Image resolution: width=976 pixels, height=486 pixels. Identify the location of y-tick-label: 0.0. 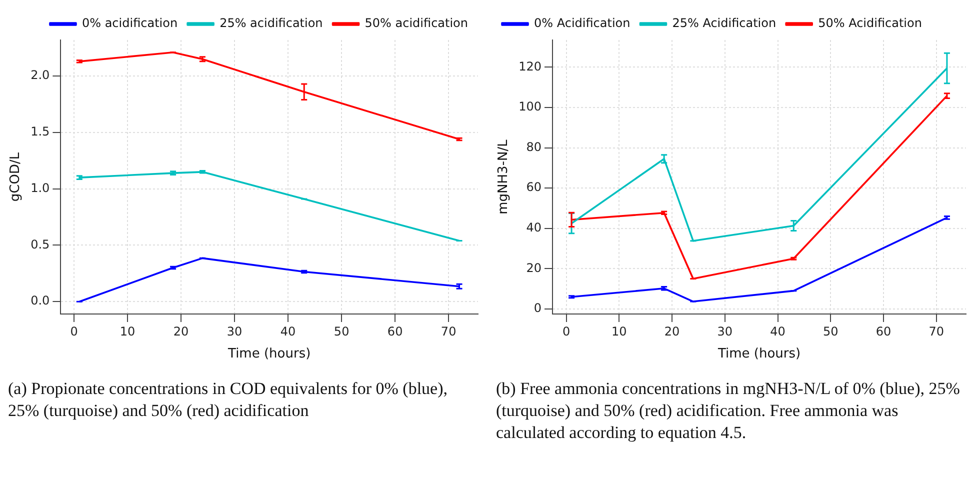
(40, 301).